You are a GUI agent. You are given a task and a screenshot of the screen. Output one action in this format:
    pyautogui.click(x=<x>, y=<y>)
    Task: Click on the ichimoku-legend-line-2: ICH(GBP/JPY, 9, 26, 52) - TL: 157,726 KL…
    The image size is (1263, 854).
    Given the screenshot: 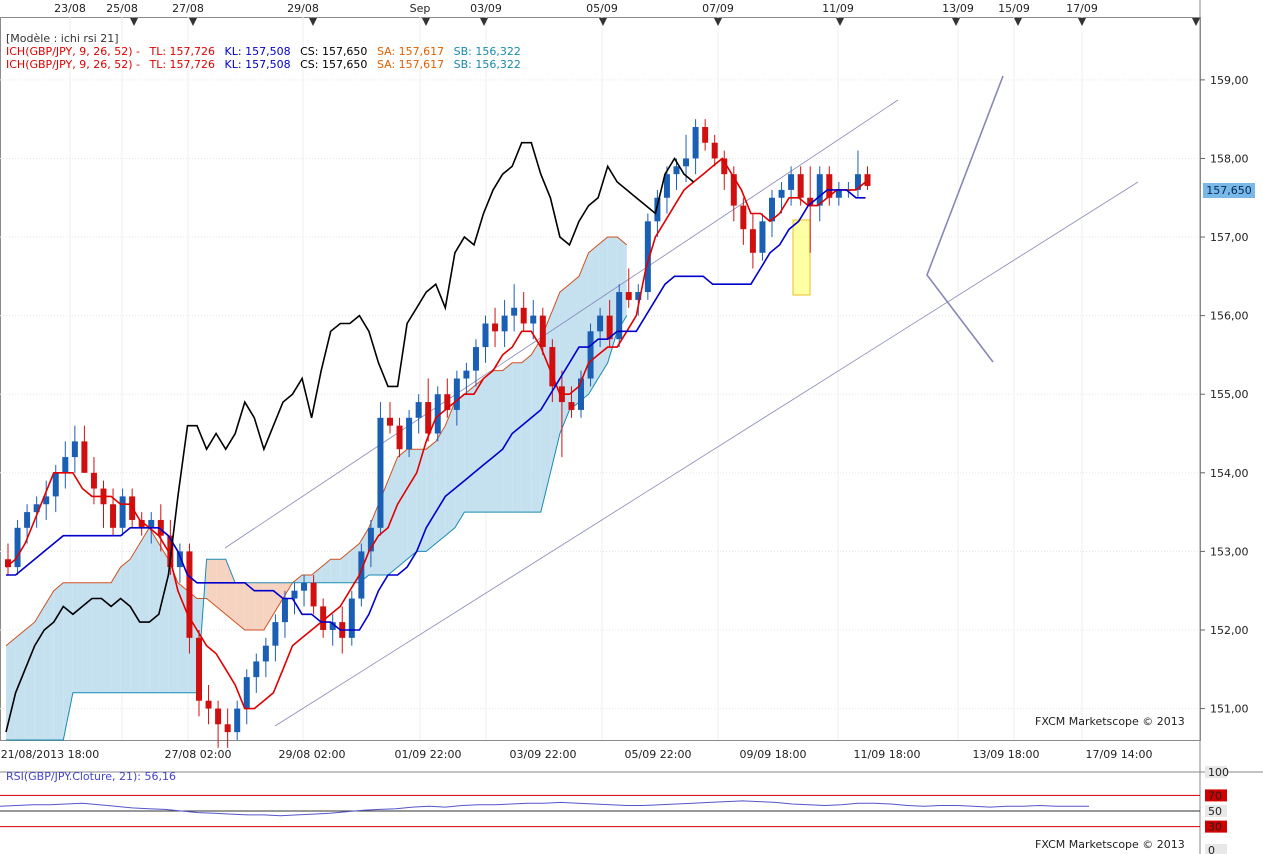 What is the action you would take?
    pyautogui.click(x=266, y=64)
    